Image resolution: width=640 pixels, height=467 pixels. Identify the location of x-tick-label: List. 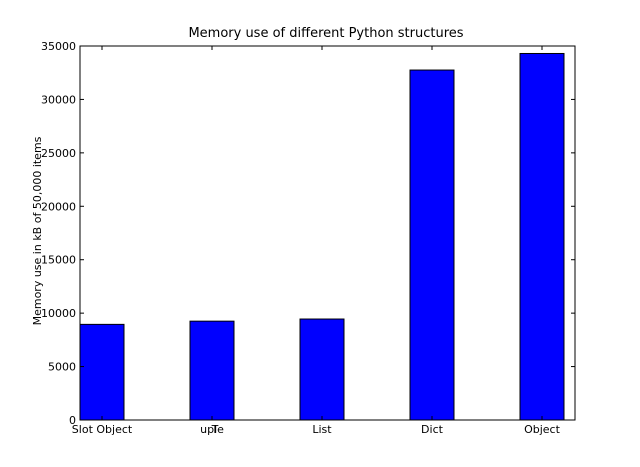
(322, 429).